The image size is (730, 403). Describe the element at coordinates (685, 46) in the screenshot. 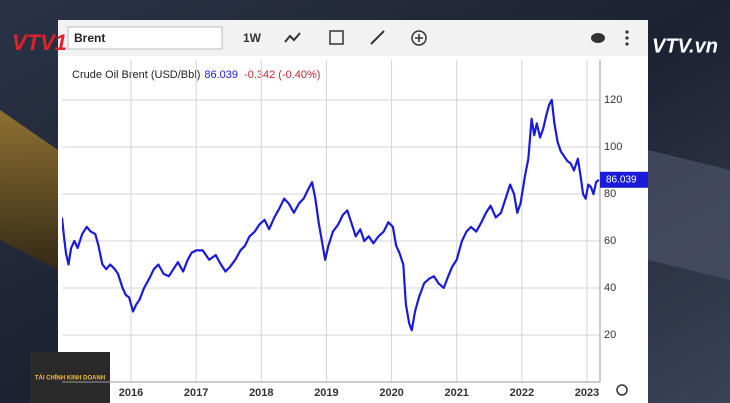

I see `watermark: VTV.vn` at that location.